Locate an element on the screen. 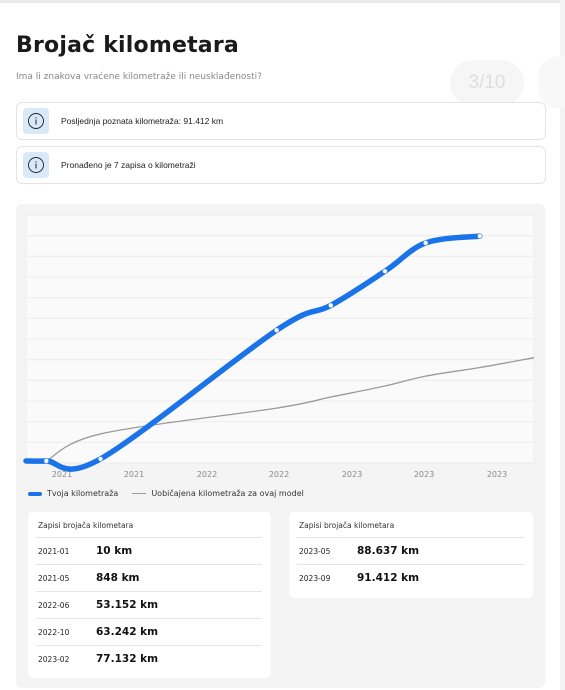 The width and height of the screenshot is (565, 690). scrollbar-track is located at coordinates (562, 345).